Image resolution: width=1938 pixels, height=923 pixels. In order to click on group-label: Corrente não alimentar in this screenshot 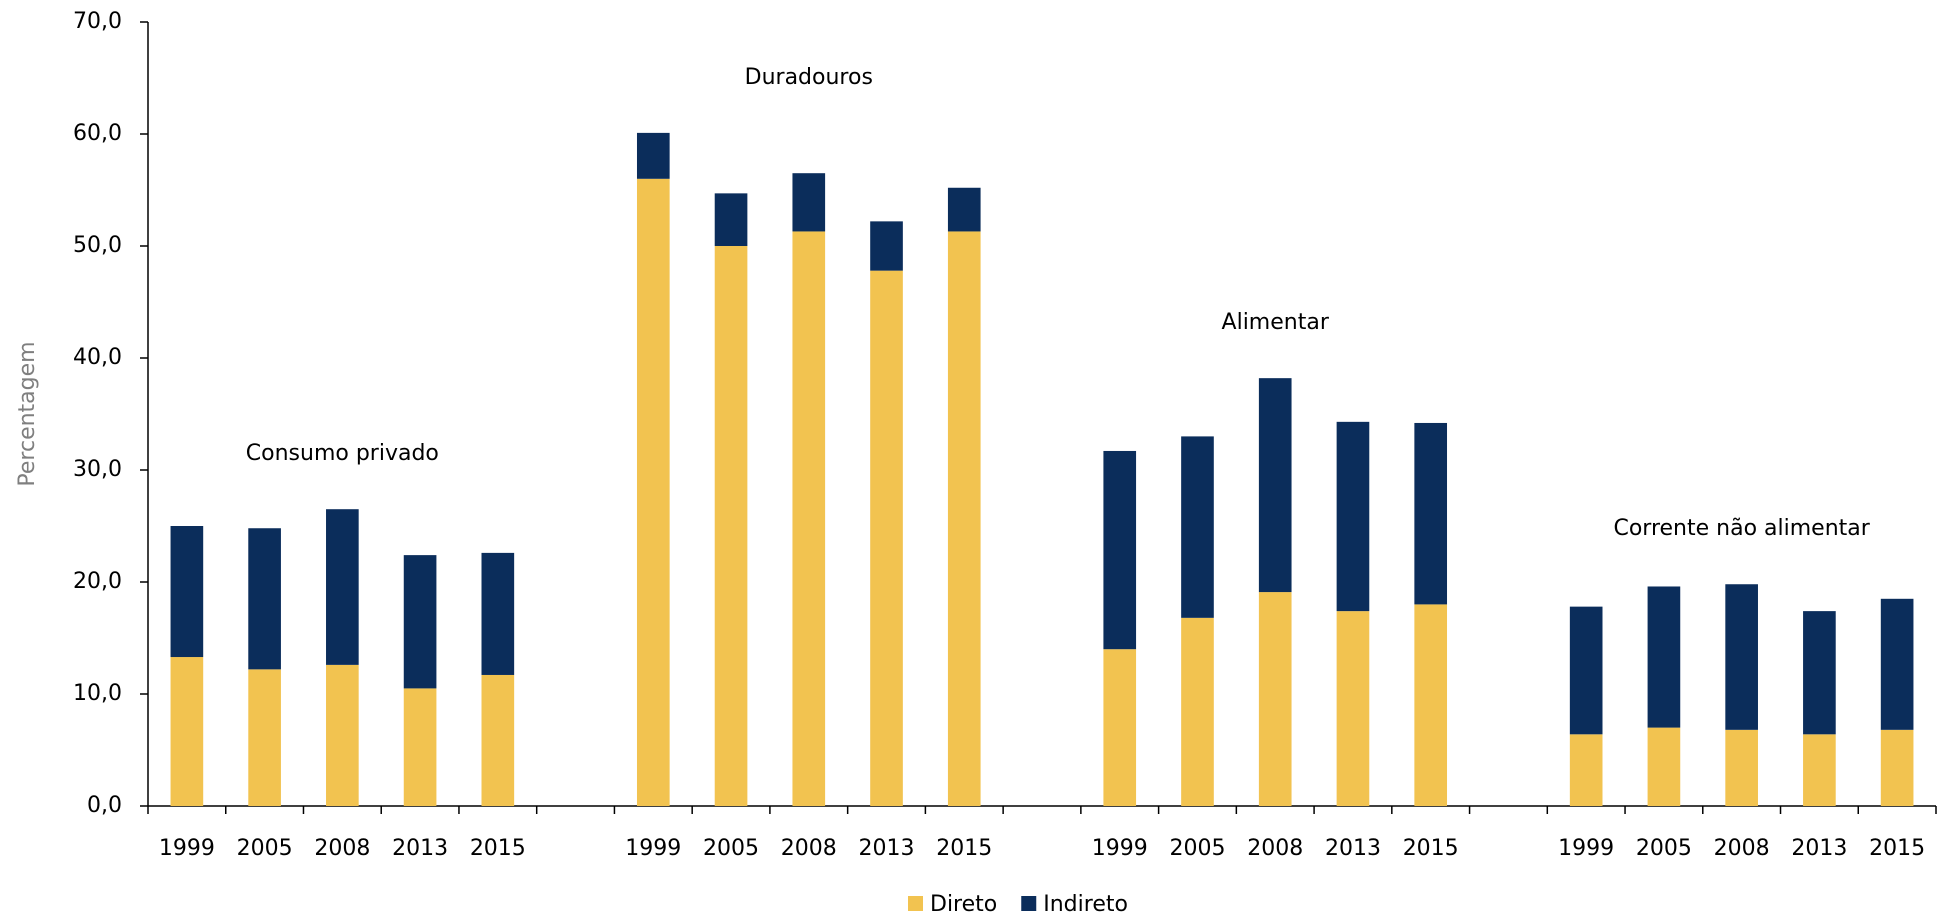, I will do `click(1741, 528)`.